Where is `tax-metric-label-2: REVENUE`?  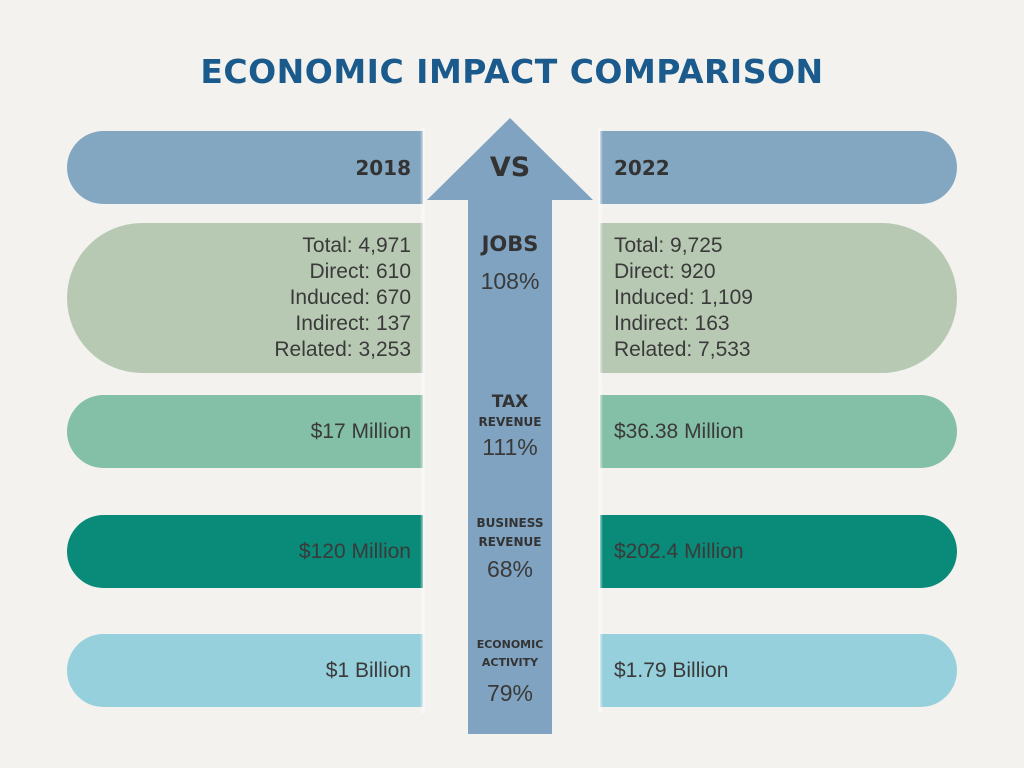 tax-metric-label-2: REVENUE is located at coordinates (510, 422).